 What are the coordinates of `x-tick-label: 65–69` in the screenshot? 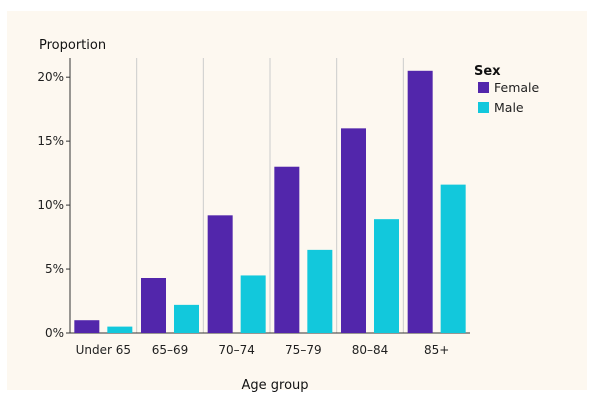 It's located at (170, 350).